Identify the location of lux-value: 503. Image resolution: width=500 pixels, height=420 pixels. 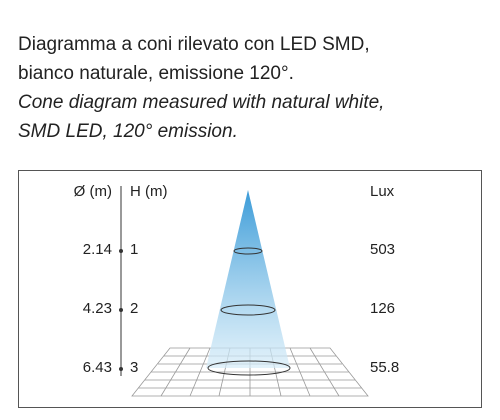
(382, 249).